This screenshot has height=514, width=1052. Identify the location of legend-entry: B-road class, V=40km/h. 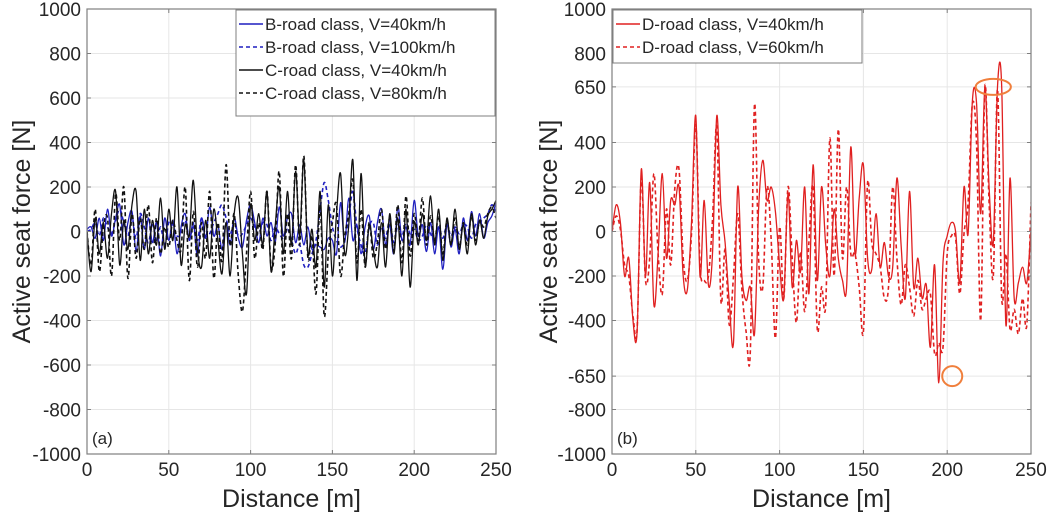
(355, 24).